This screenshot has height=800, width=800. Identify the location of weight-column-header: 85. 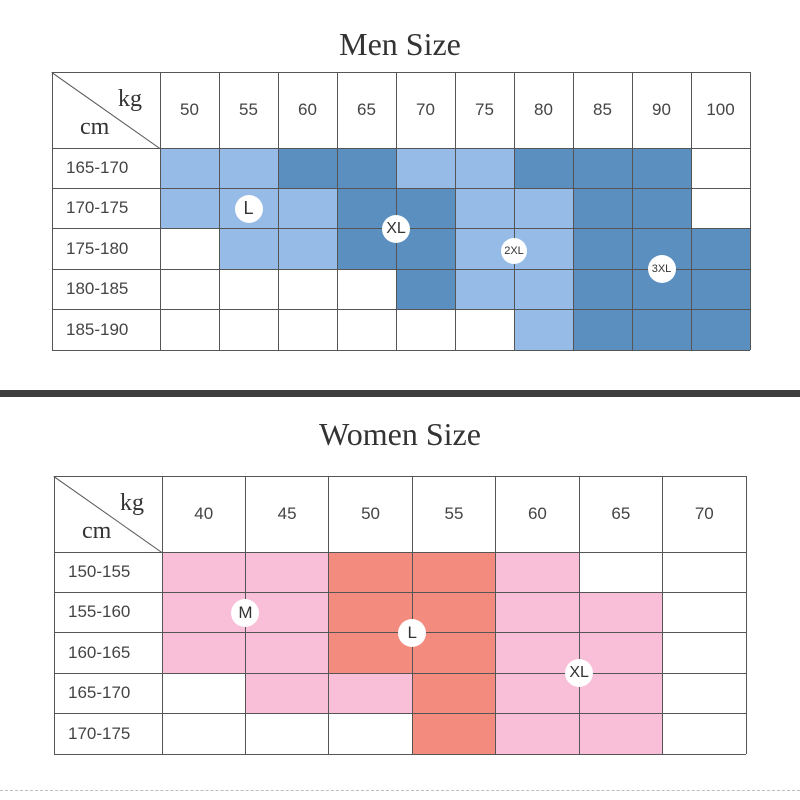
(602, 109).